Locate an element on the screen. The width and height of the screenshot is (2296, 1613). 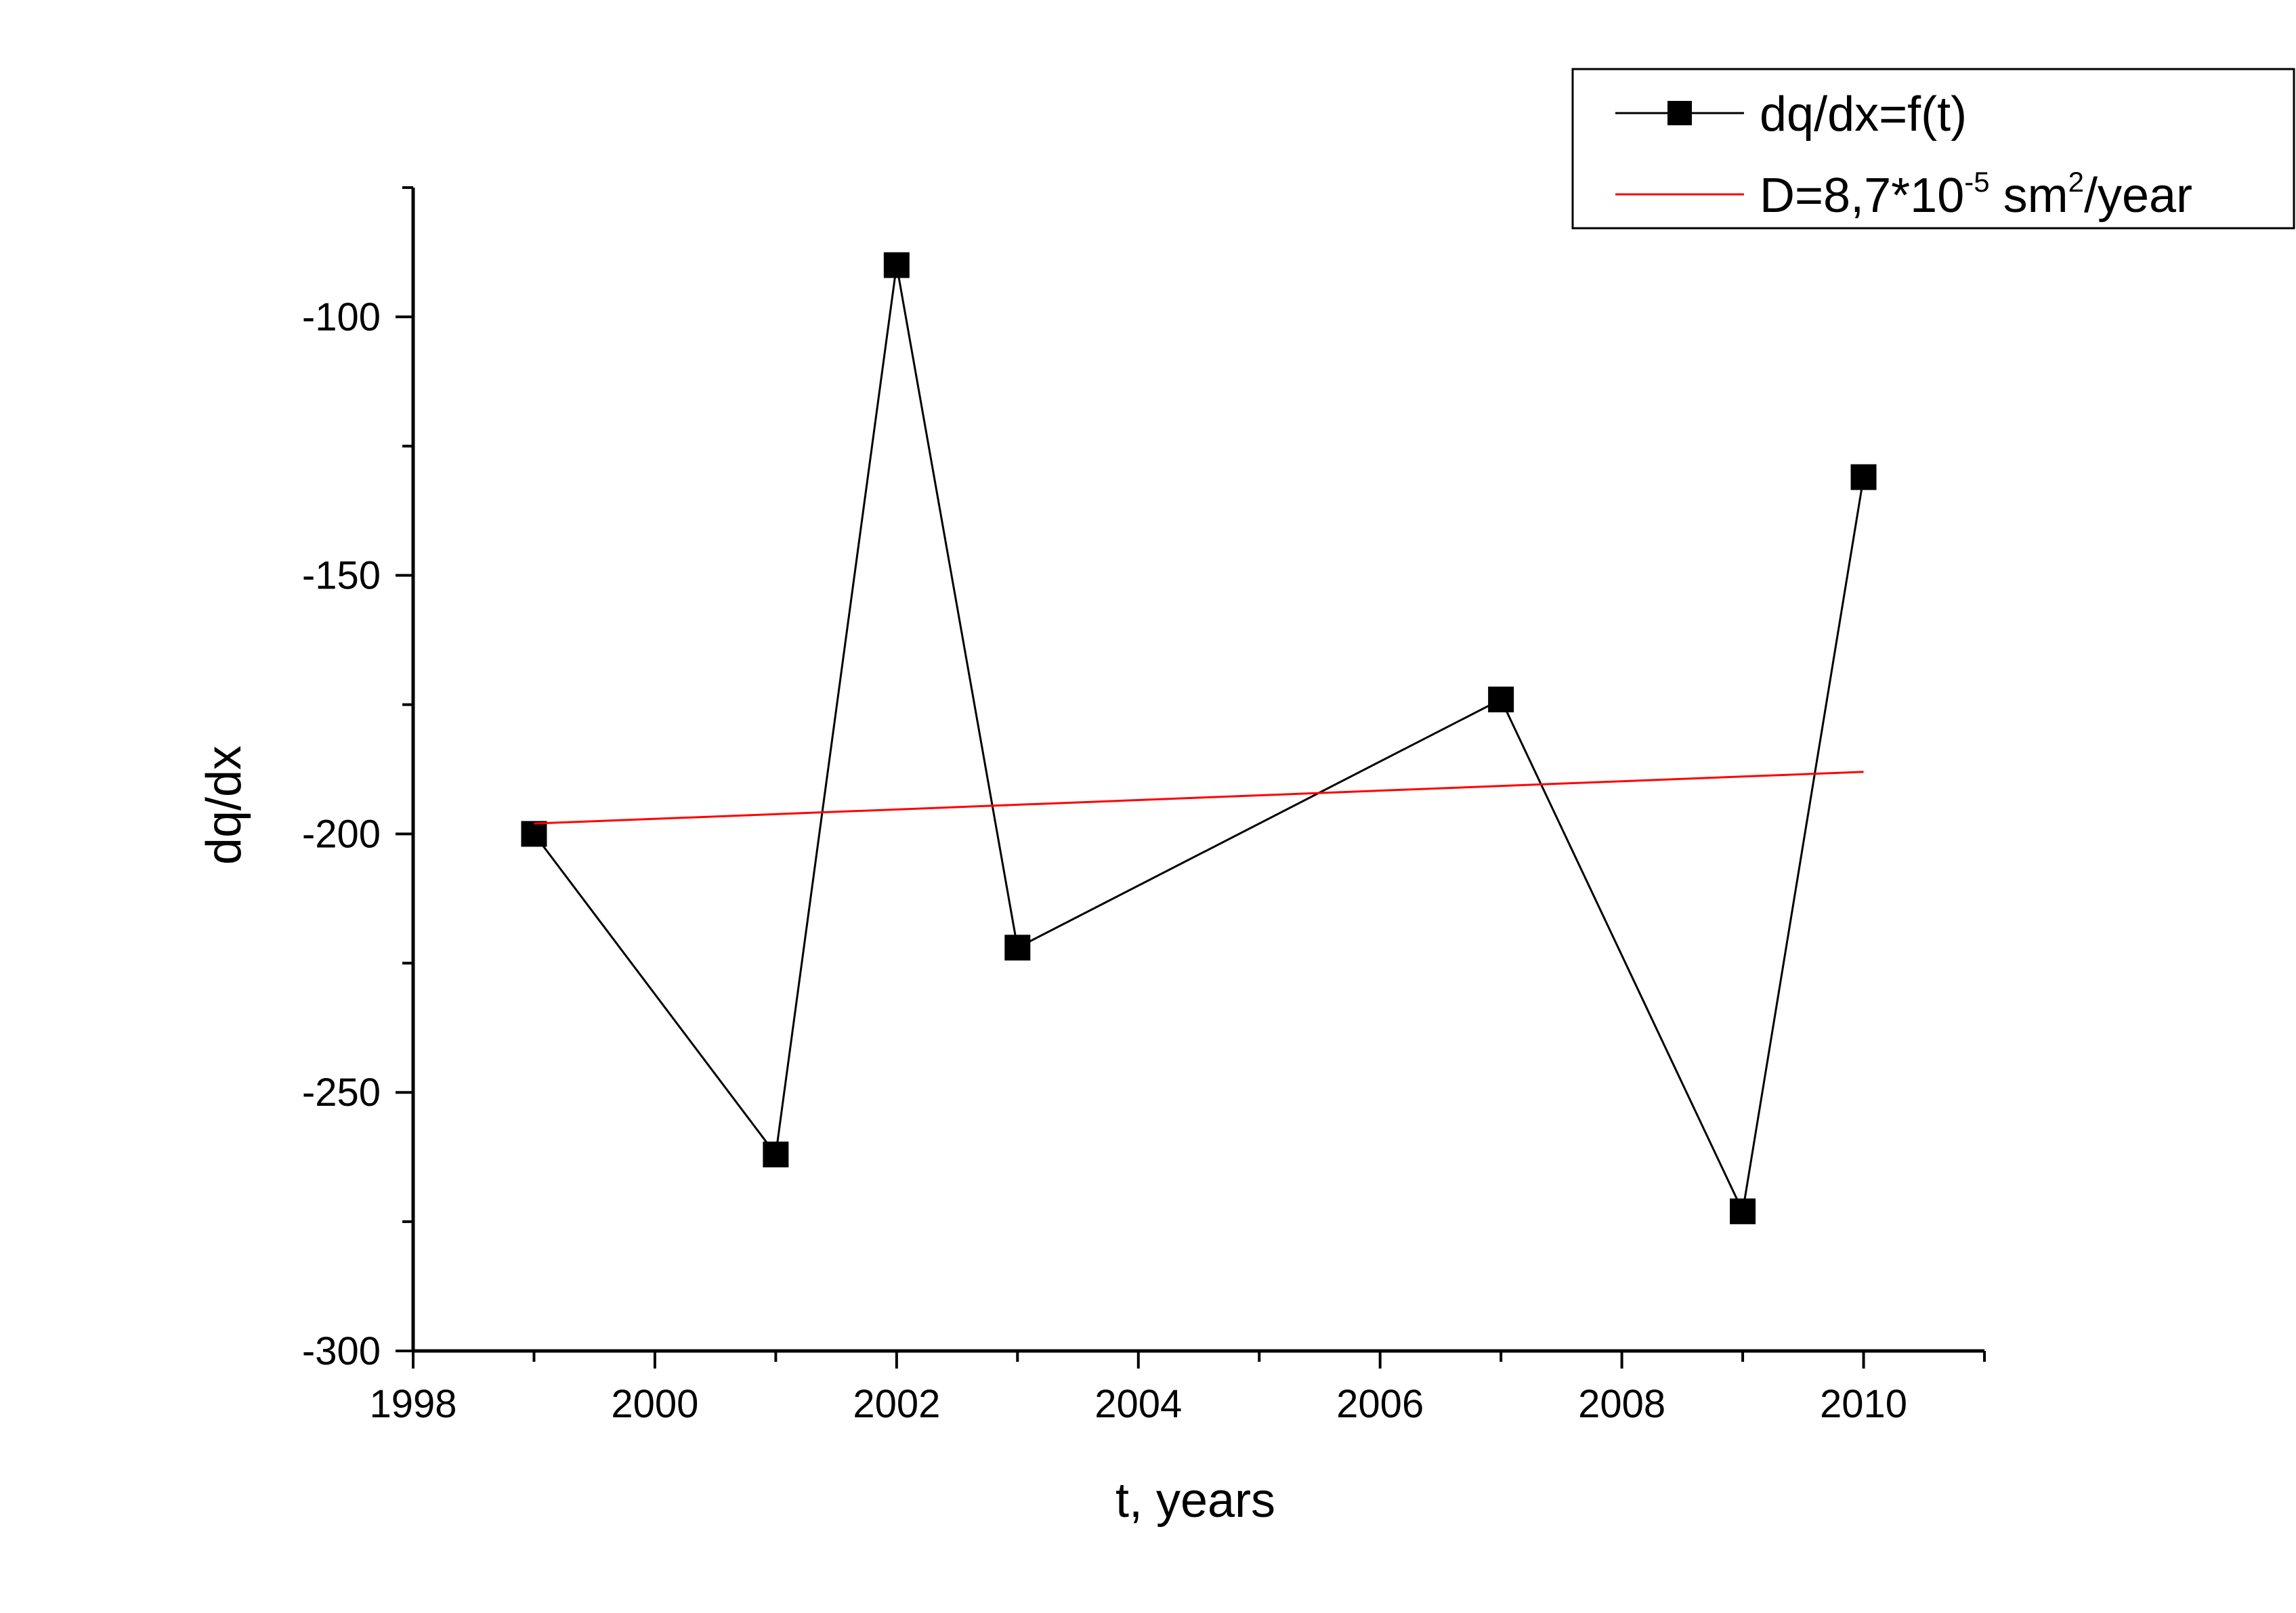
x-tick-label: 2008 is located at coordinates (1622, 1404).